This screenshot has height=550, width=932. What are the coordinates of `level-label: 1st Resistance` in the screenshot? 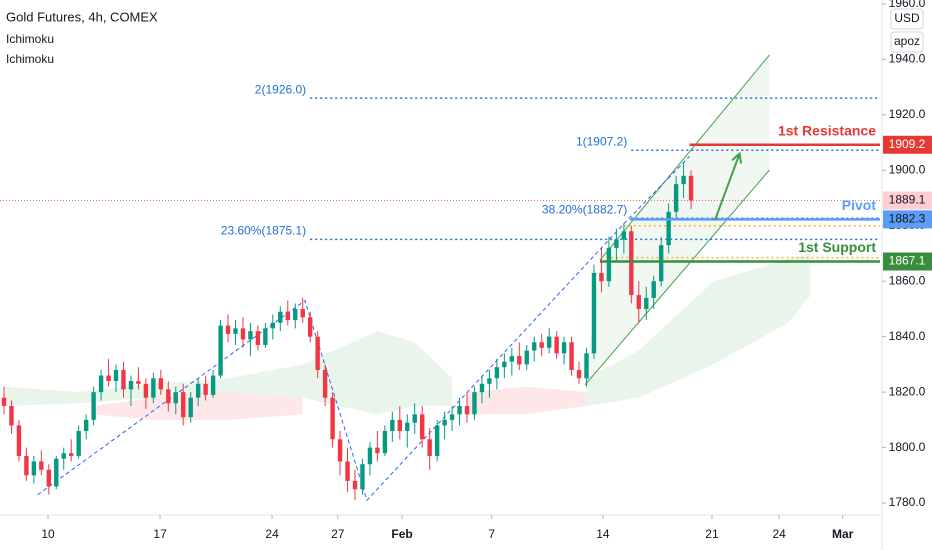 It's located at (827, 130).